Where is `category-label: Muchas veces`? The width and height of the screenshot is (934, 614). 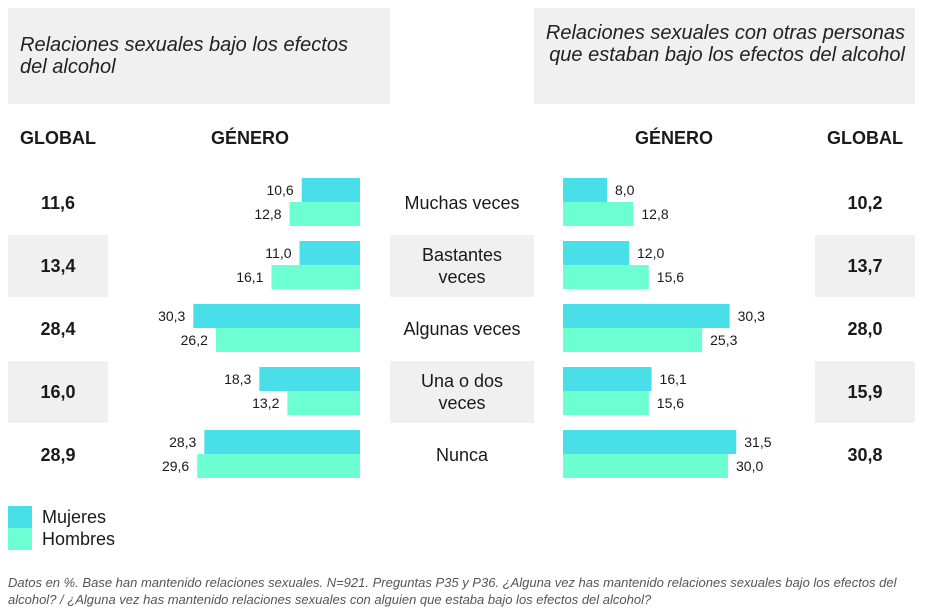 category-label: Muchas veces is located at coordinates (462, 203).